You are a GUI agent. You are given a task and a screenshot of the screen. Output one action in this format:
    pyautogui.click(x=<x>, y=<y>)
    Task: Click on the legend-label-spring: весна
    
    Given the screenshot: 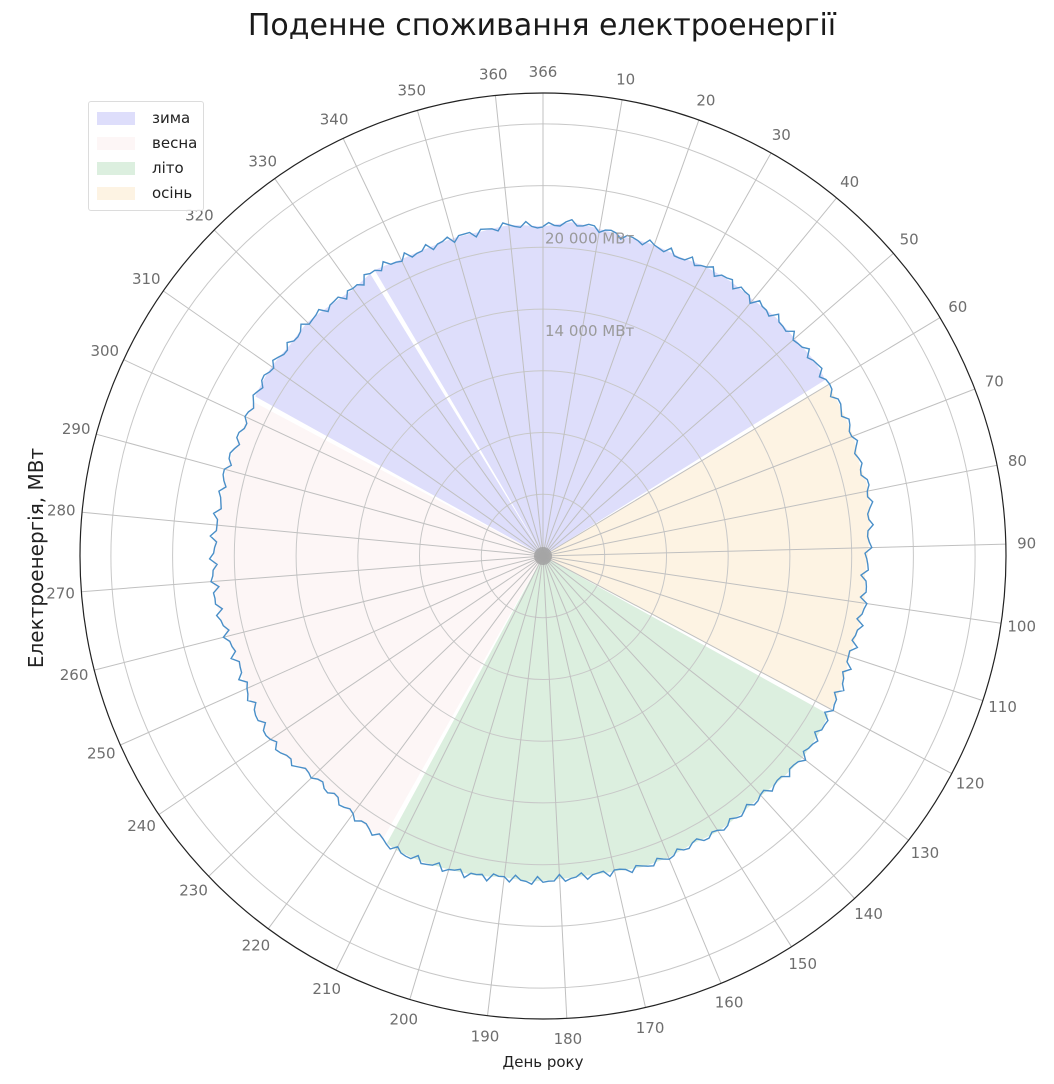 What is the action you would take?
    pyautogui.click(x=175, y=143)
    